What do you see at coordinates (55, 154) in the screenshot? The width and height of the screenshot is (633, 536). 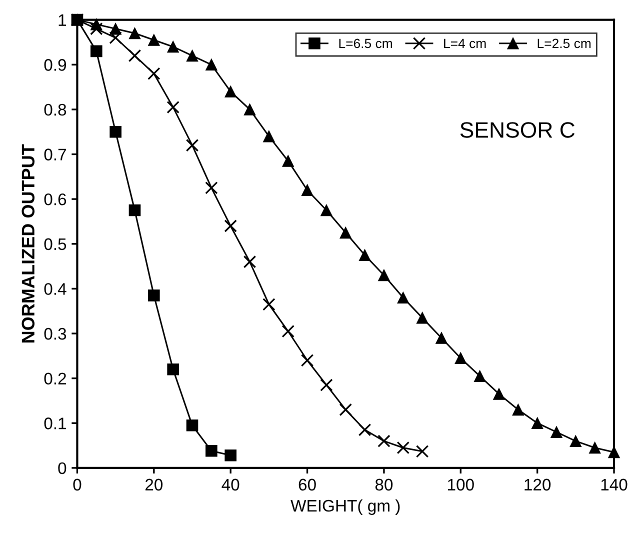 I see `y-tick-label: 0.7` at bounding box center [55, 154].